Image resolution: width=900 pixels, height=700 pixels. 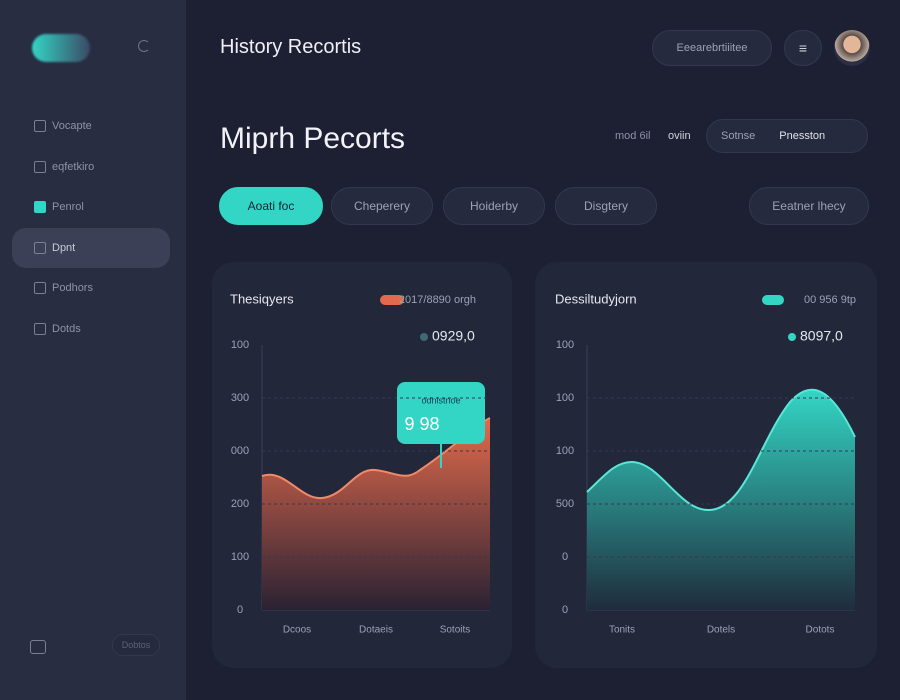 I want to click on footer-button: Dobtos, so click(x=136, y=645).